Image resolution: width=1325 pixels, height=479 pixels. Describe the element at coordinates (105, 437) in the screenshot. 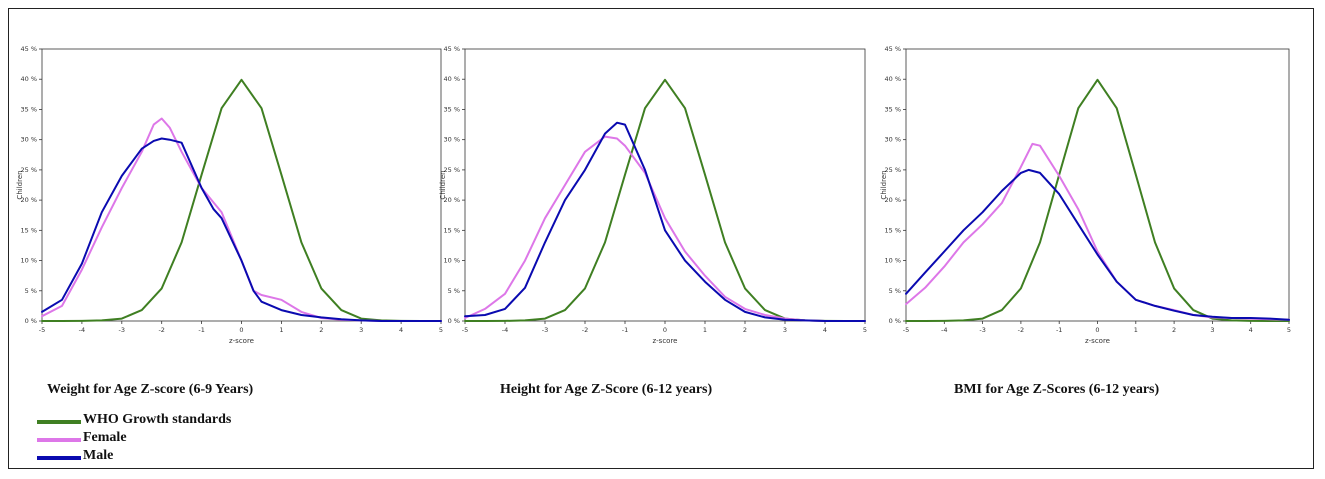

I see `legend-label-female: Female` at that location.